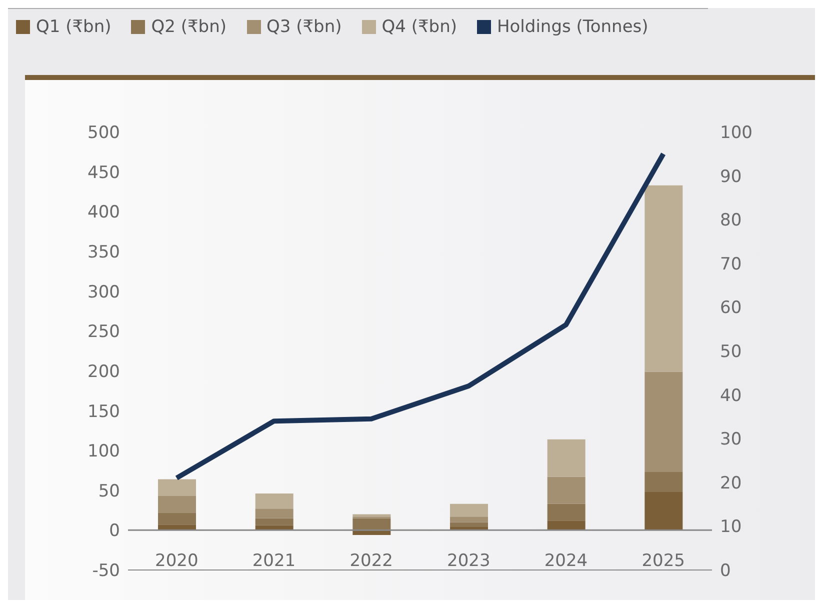  I want to click on y-tick-label: 100, so click(104, 452).